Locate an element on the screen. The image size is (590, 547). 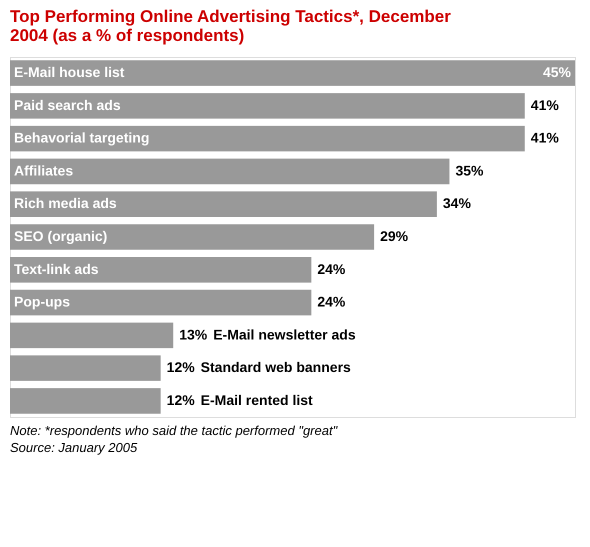
data-label: 35% is located at coordinates (469, 170).